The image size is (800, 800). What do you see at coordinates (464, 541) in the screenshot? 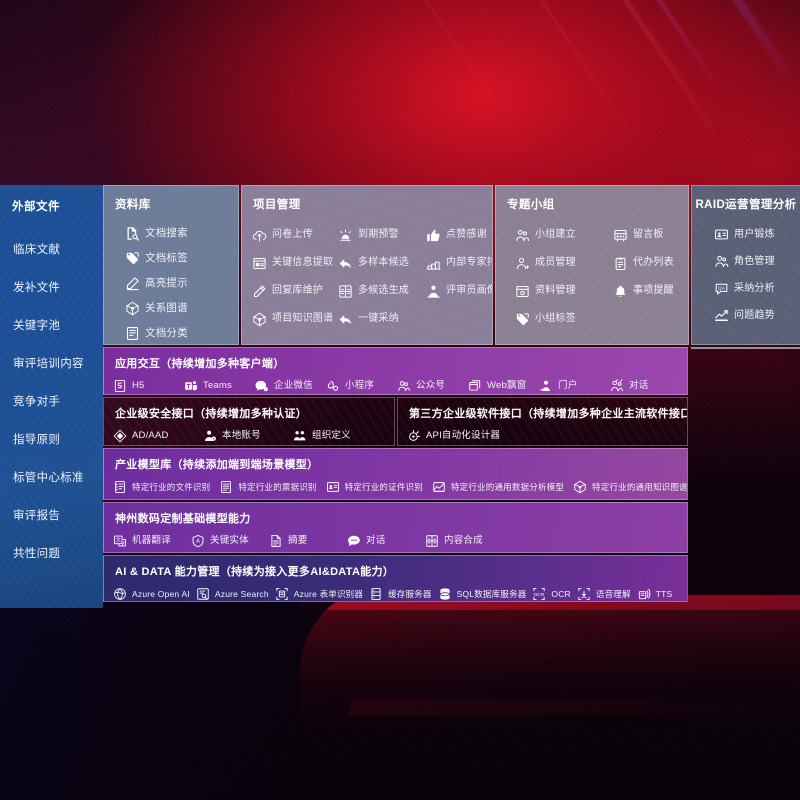
I see `custom-item-content-synthesis: 内容合成` at bounding box center [464, 541].